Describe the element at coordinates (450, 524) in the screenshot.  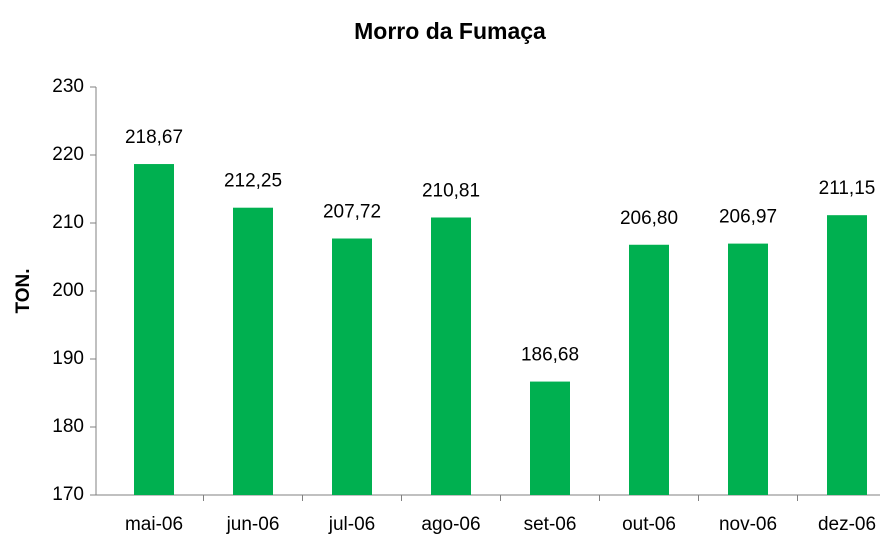
I see `x-tick-label: ago-06` at that location.